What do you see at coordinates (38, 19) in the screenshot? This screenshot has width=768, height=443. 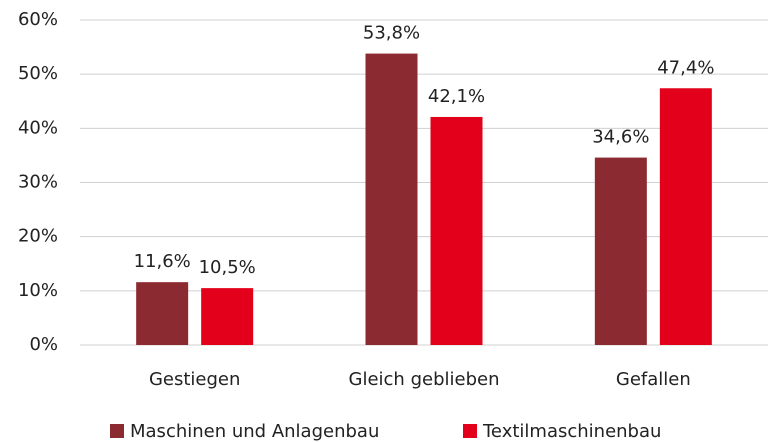 I see `y-tick-label: 60%` at bounding box center [38, 19].